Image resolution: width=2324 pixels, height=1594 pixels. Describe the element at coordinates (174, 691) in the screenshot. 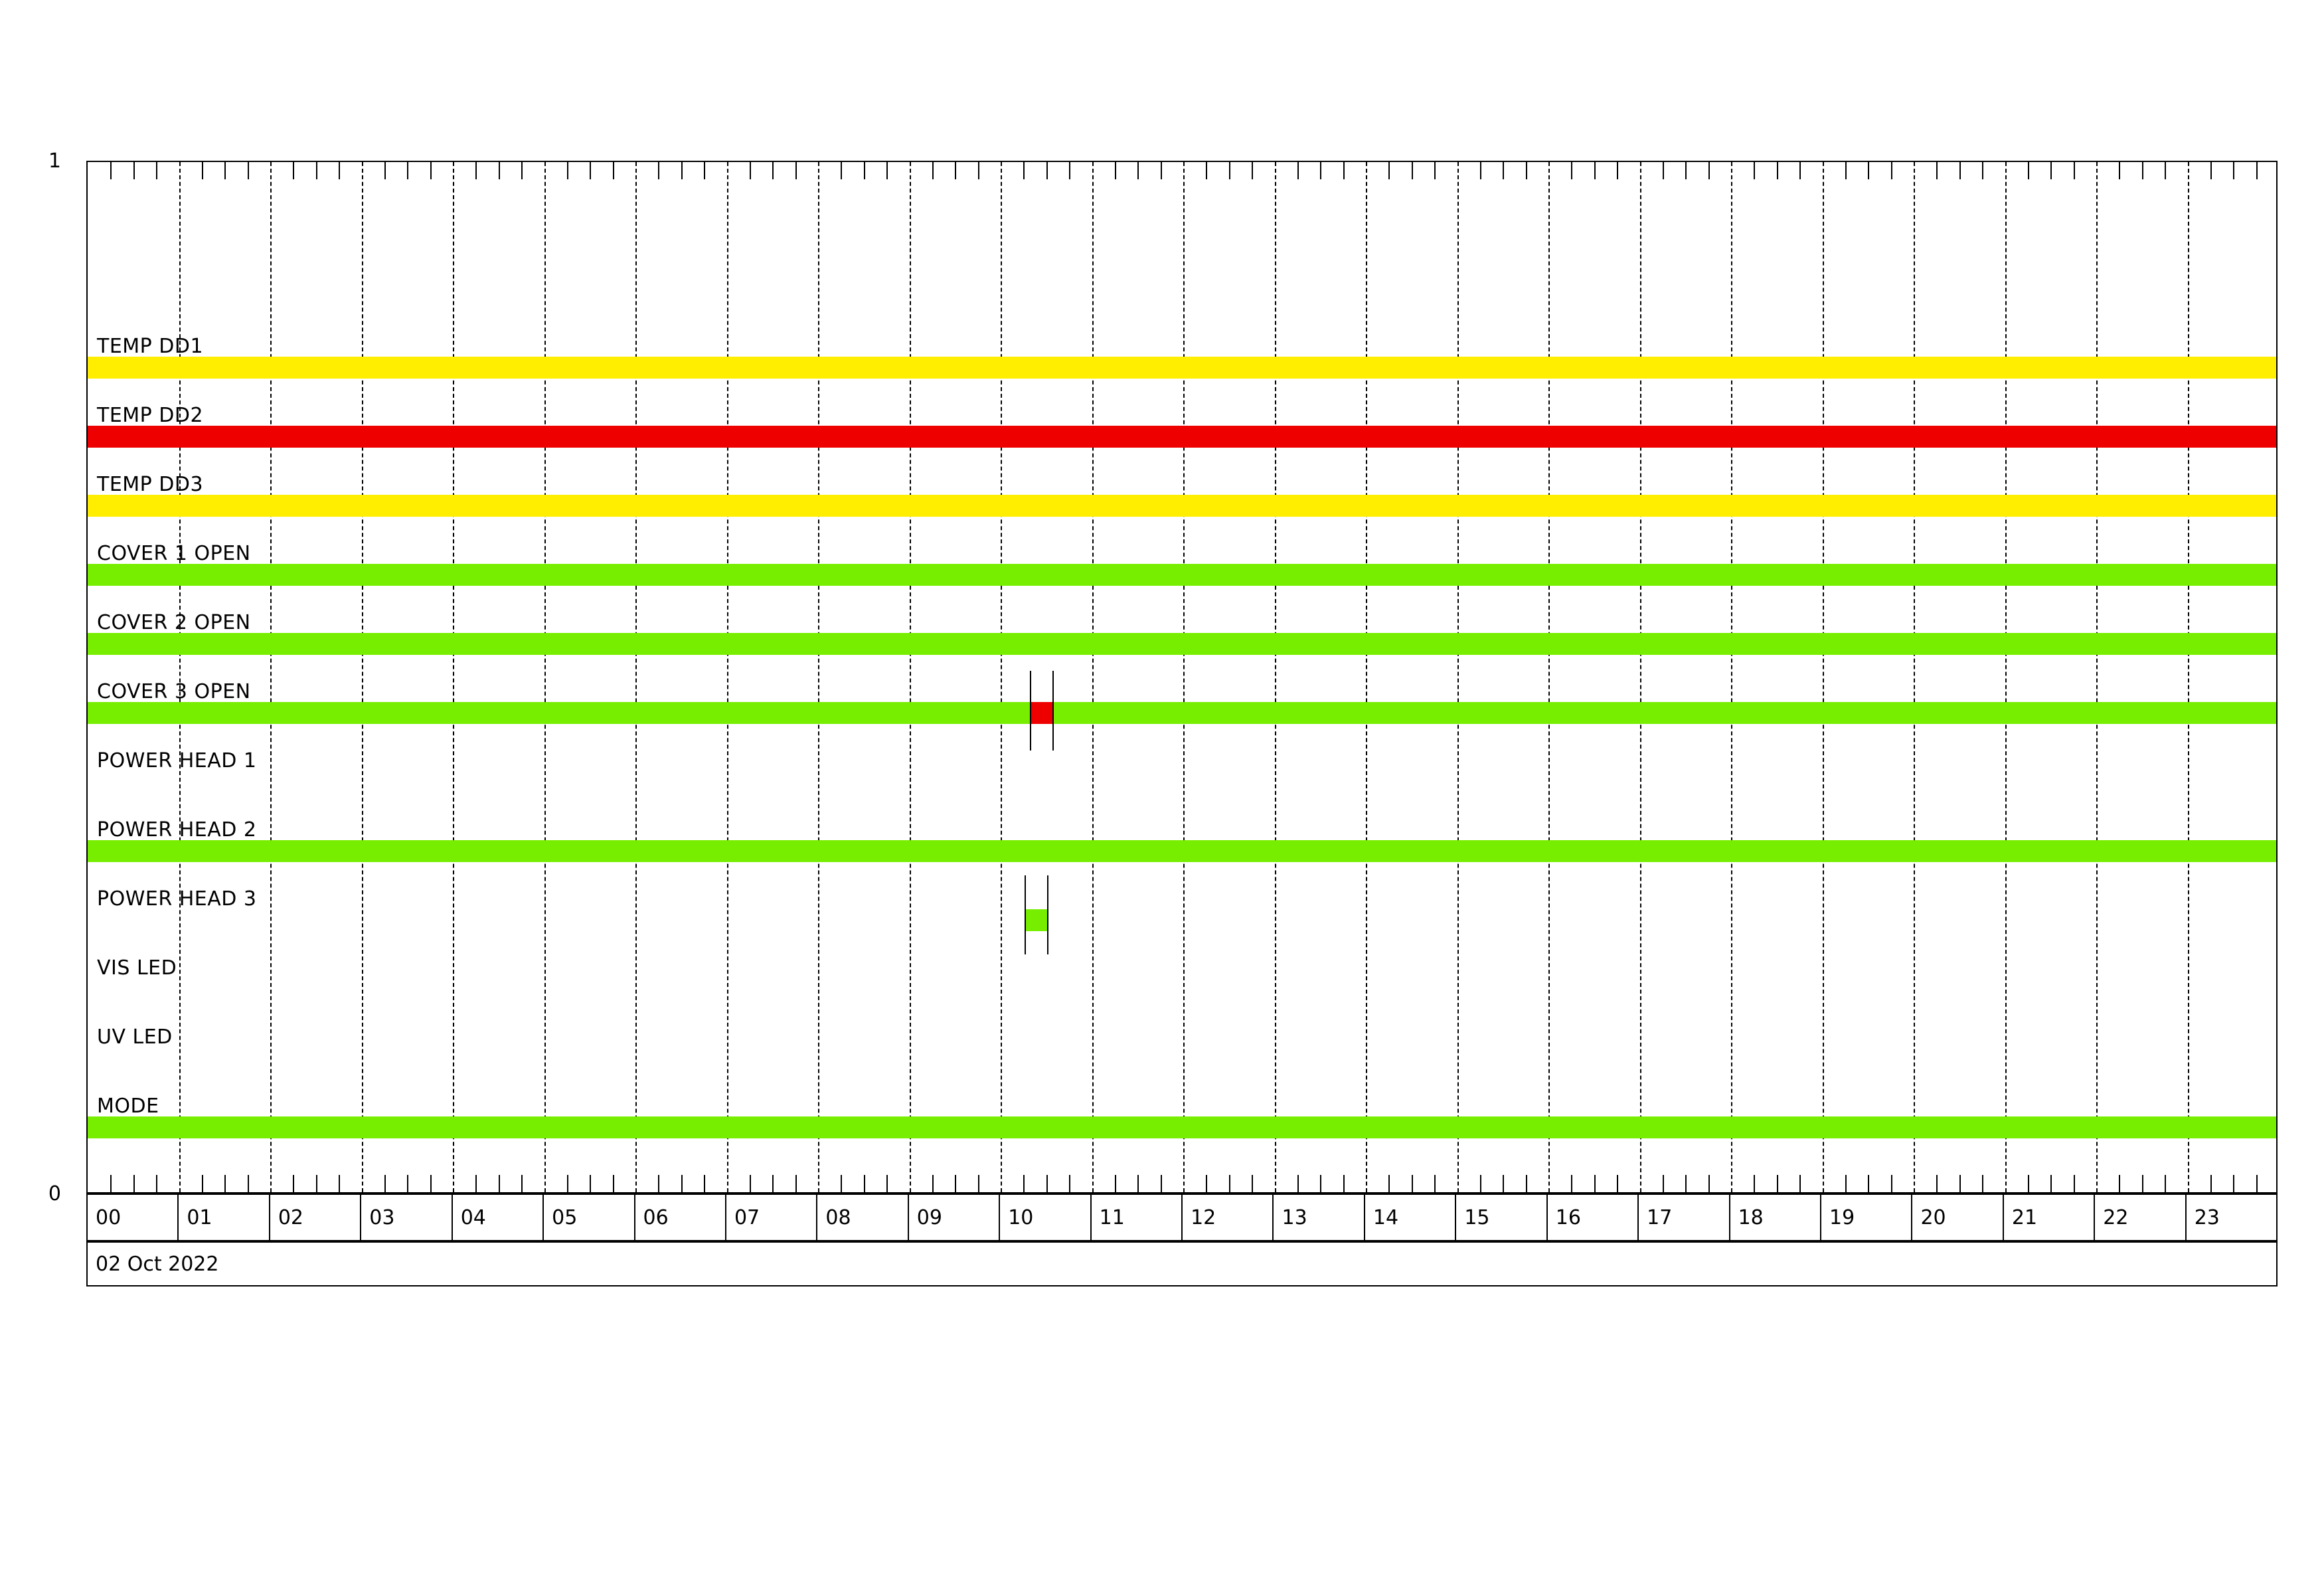

I see `series-label: COVER 3 OPEN` at that location.